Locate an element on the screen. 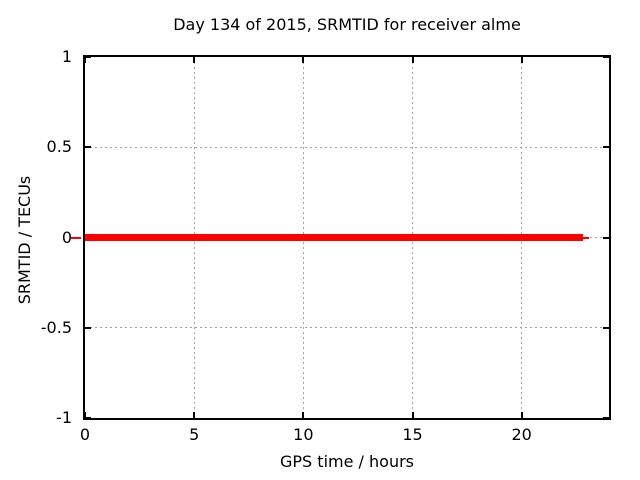 This screenshot has height=480, width=640. x-tick-label: 0 is located at coordinates (85, 434).